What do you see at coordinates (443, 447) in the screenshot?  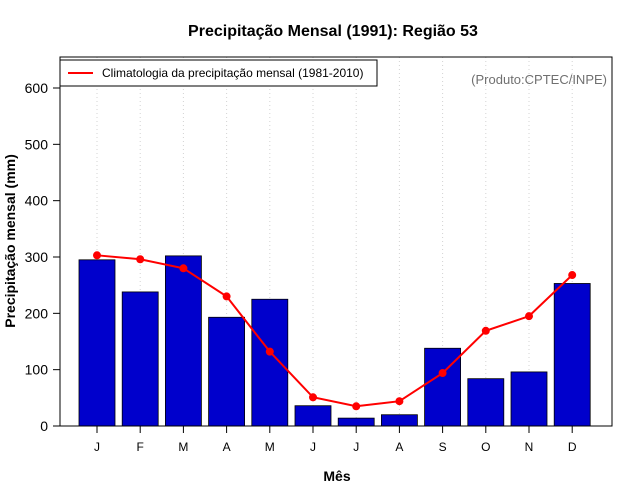 I see `x-tick-label: S` at bounding box center [443, 447].